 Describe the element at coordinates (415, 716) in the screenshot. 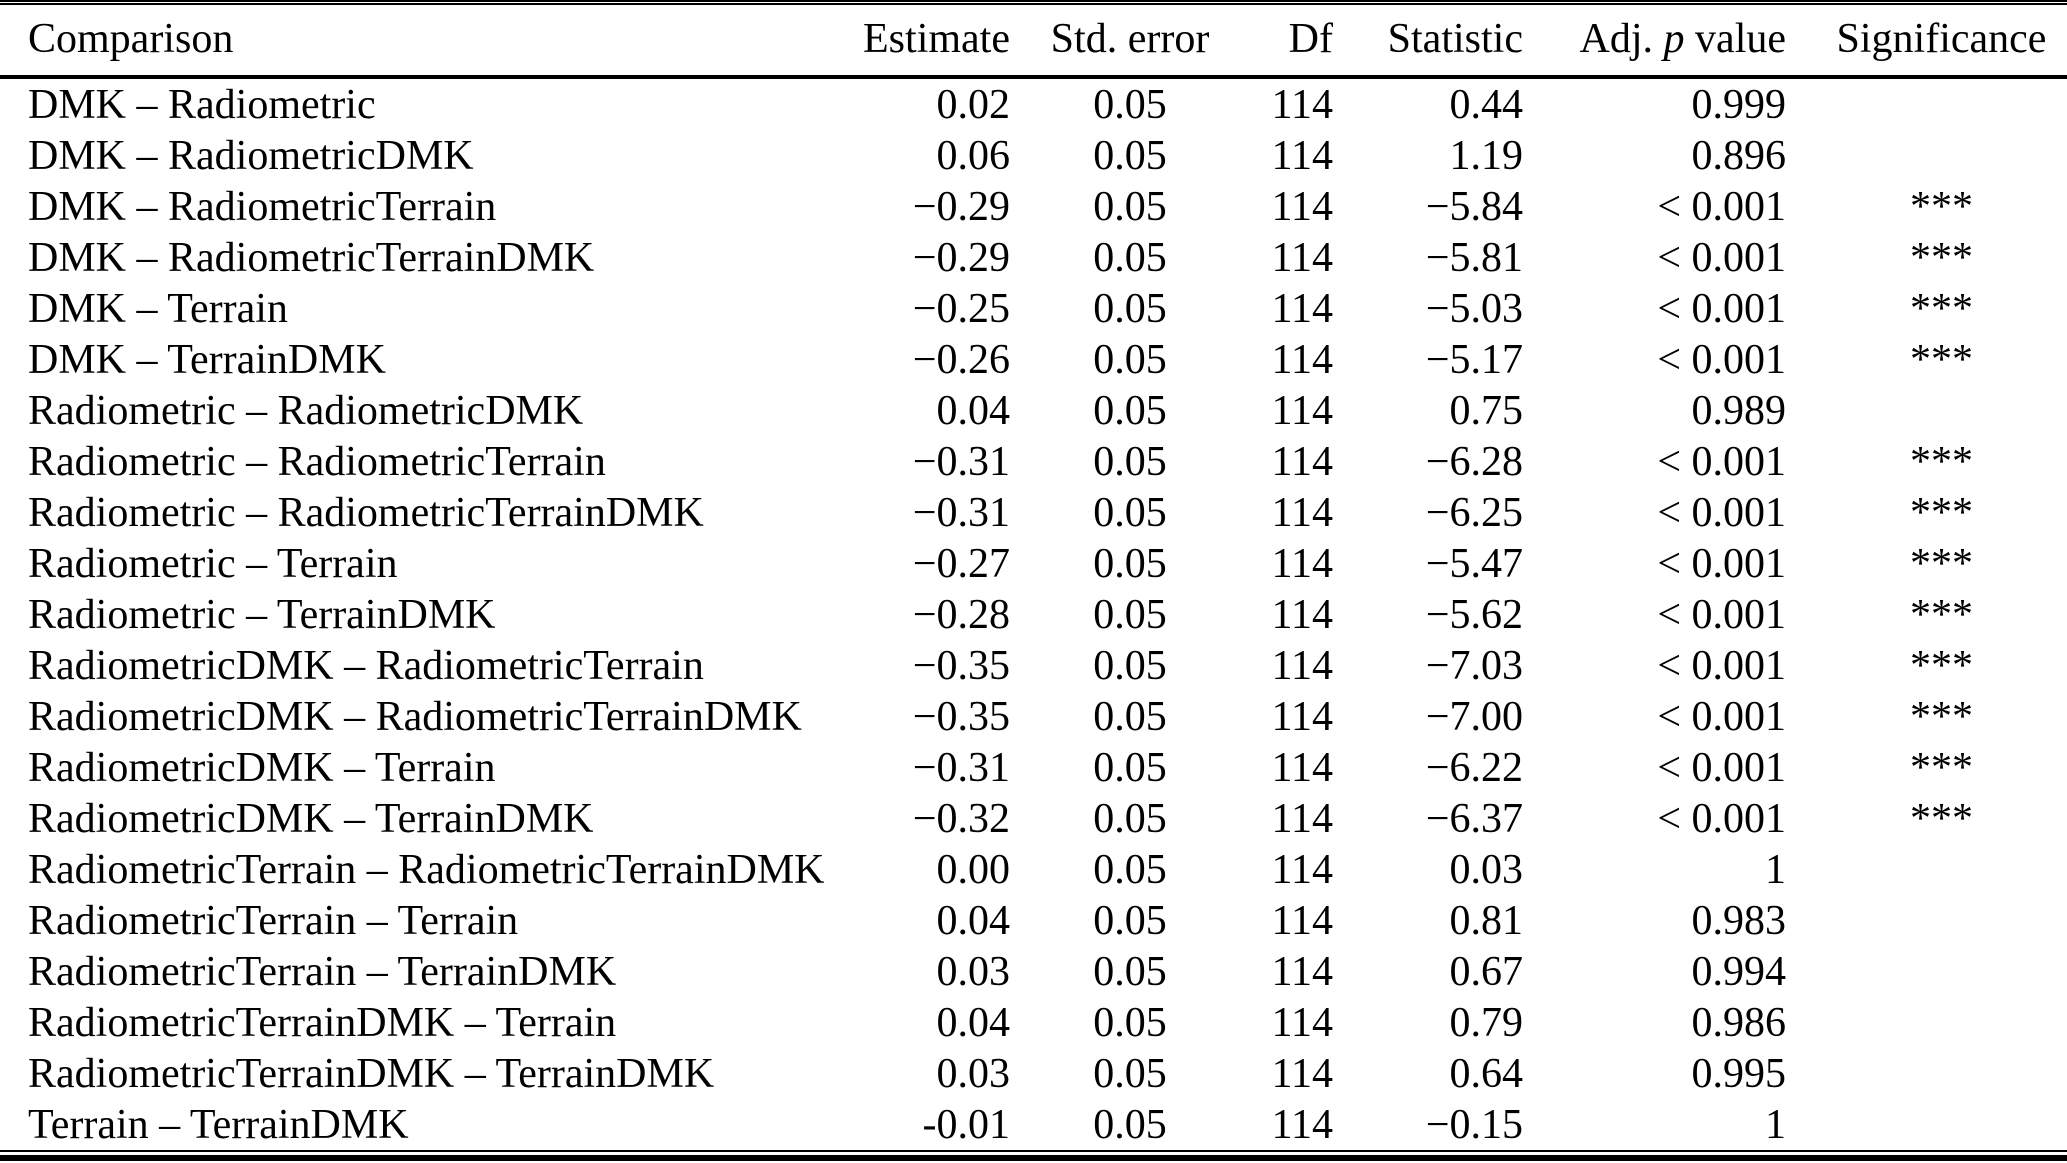

I see `cell-comparison: RadiometricDMK – RadiometricTerrainDMK` at that location.